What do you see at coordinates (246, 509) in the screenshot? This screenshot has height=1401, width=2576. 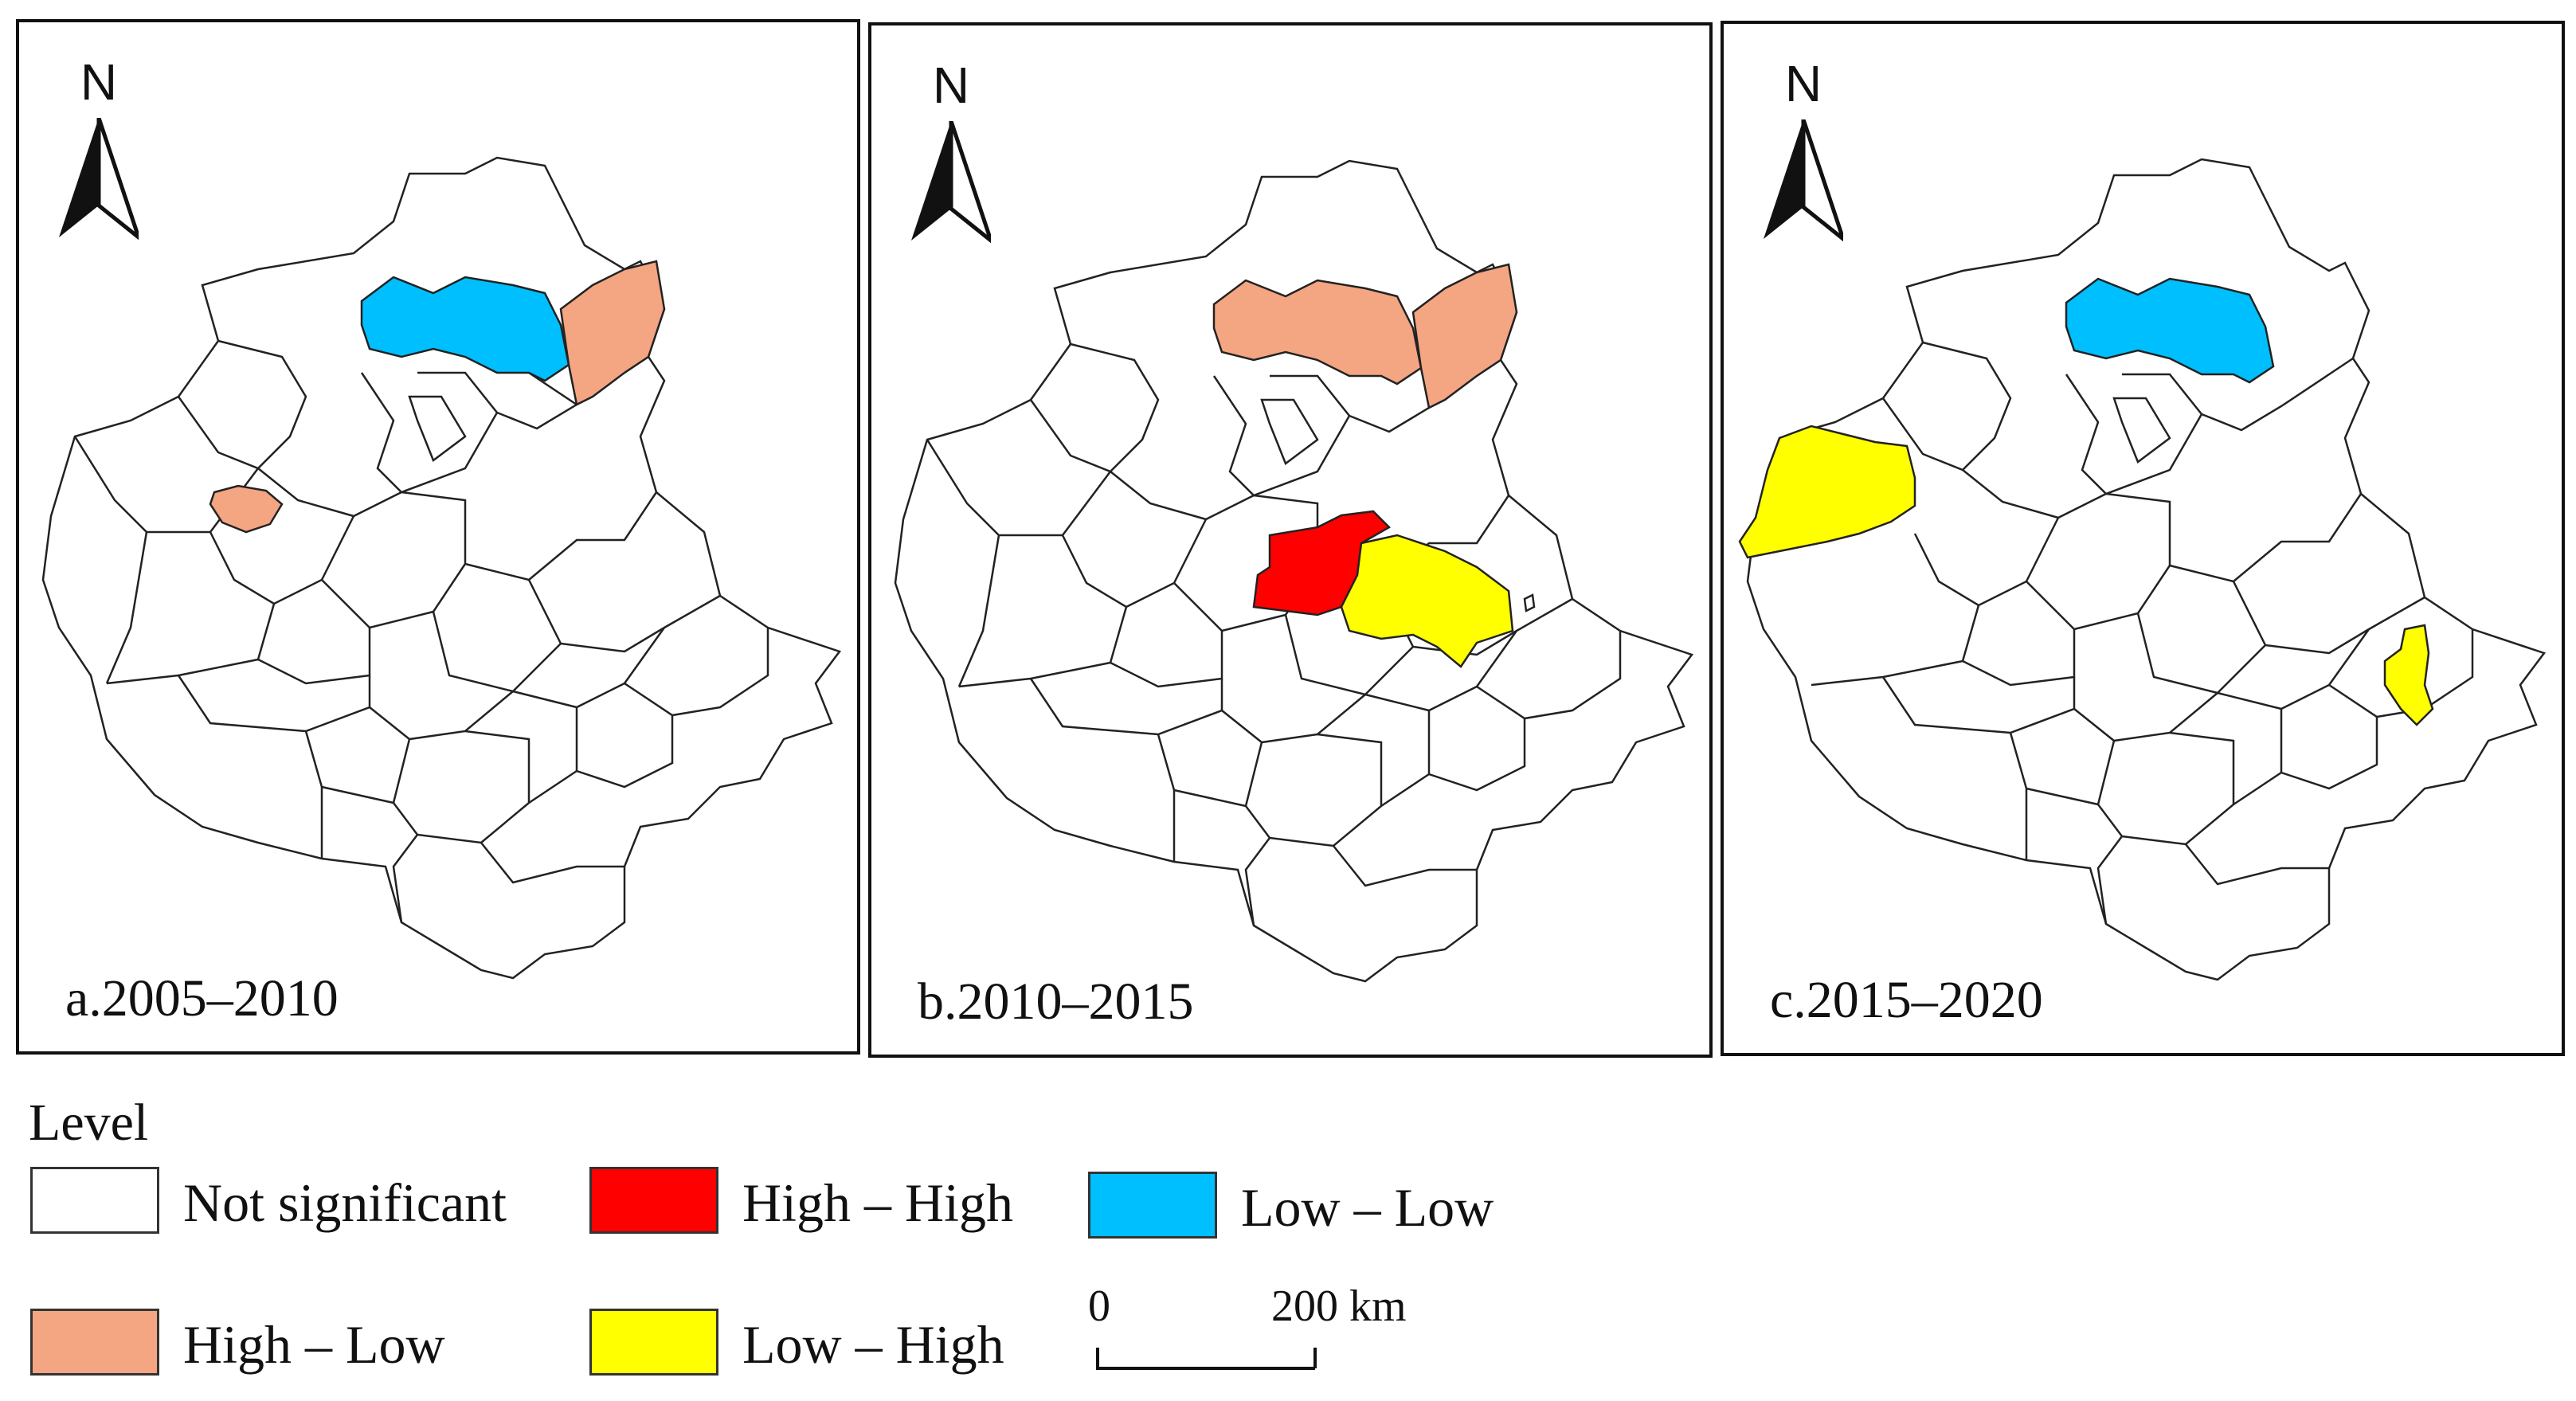 I see `region-west-small` at bounding box center [246, 509].